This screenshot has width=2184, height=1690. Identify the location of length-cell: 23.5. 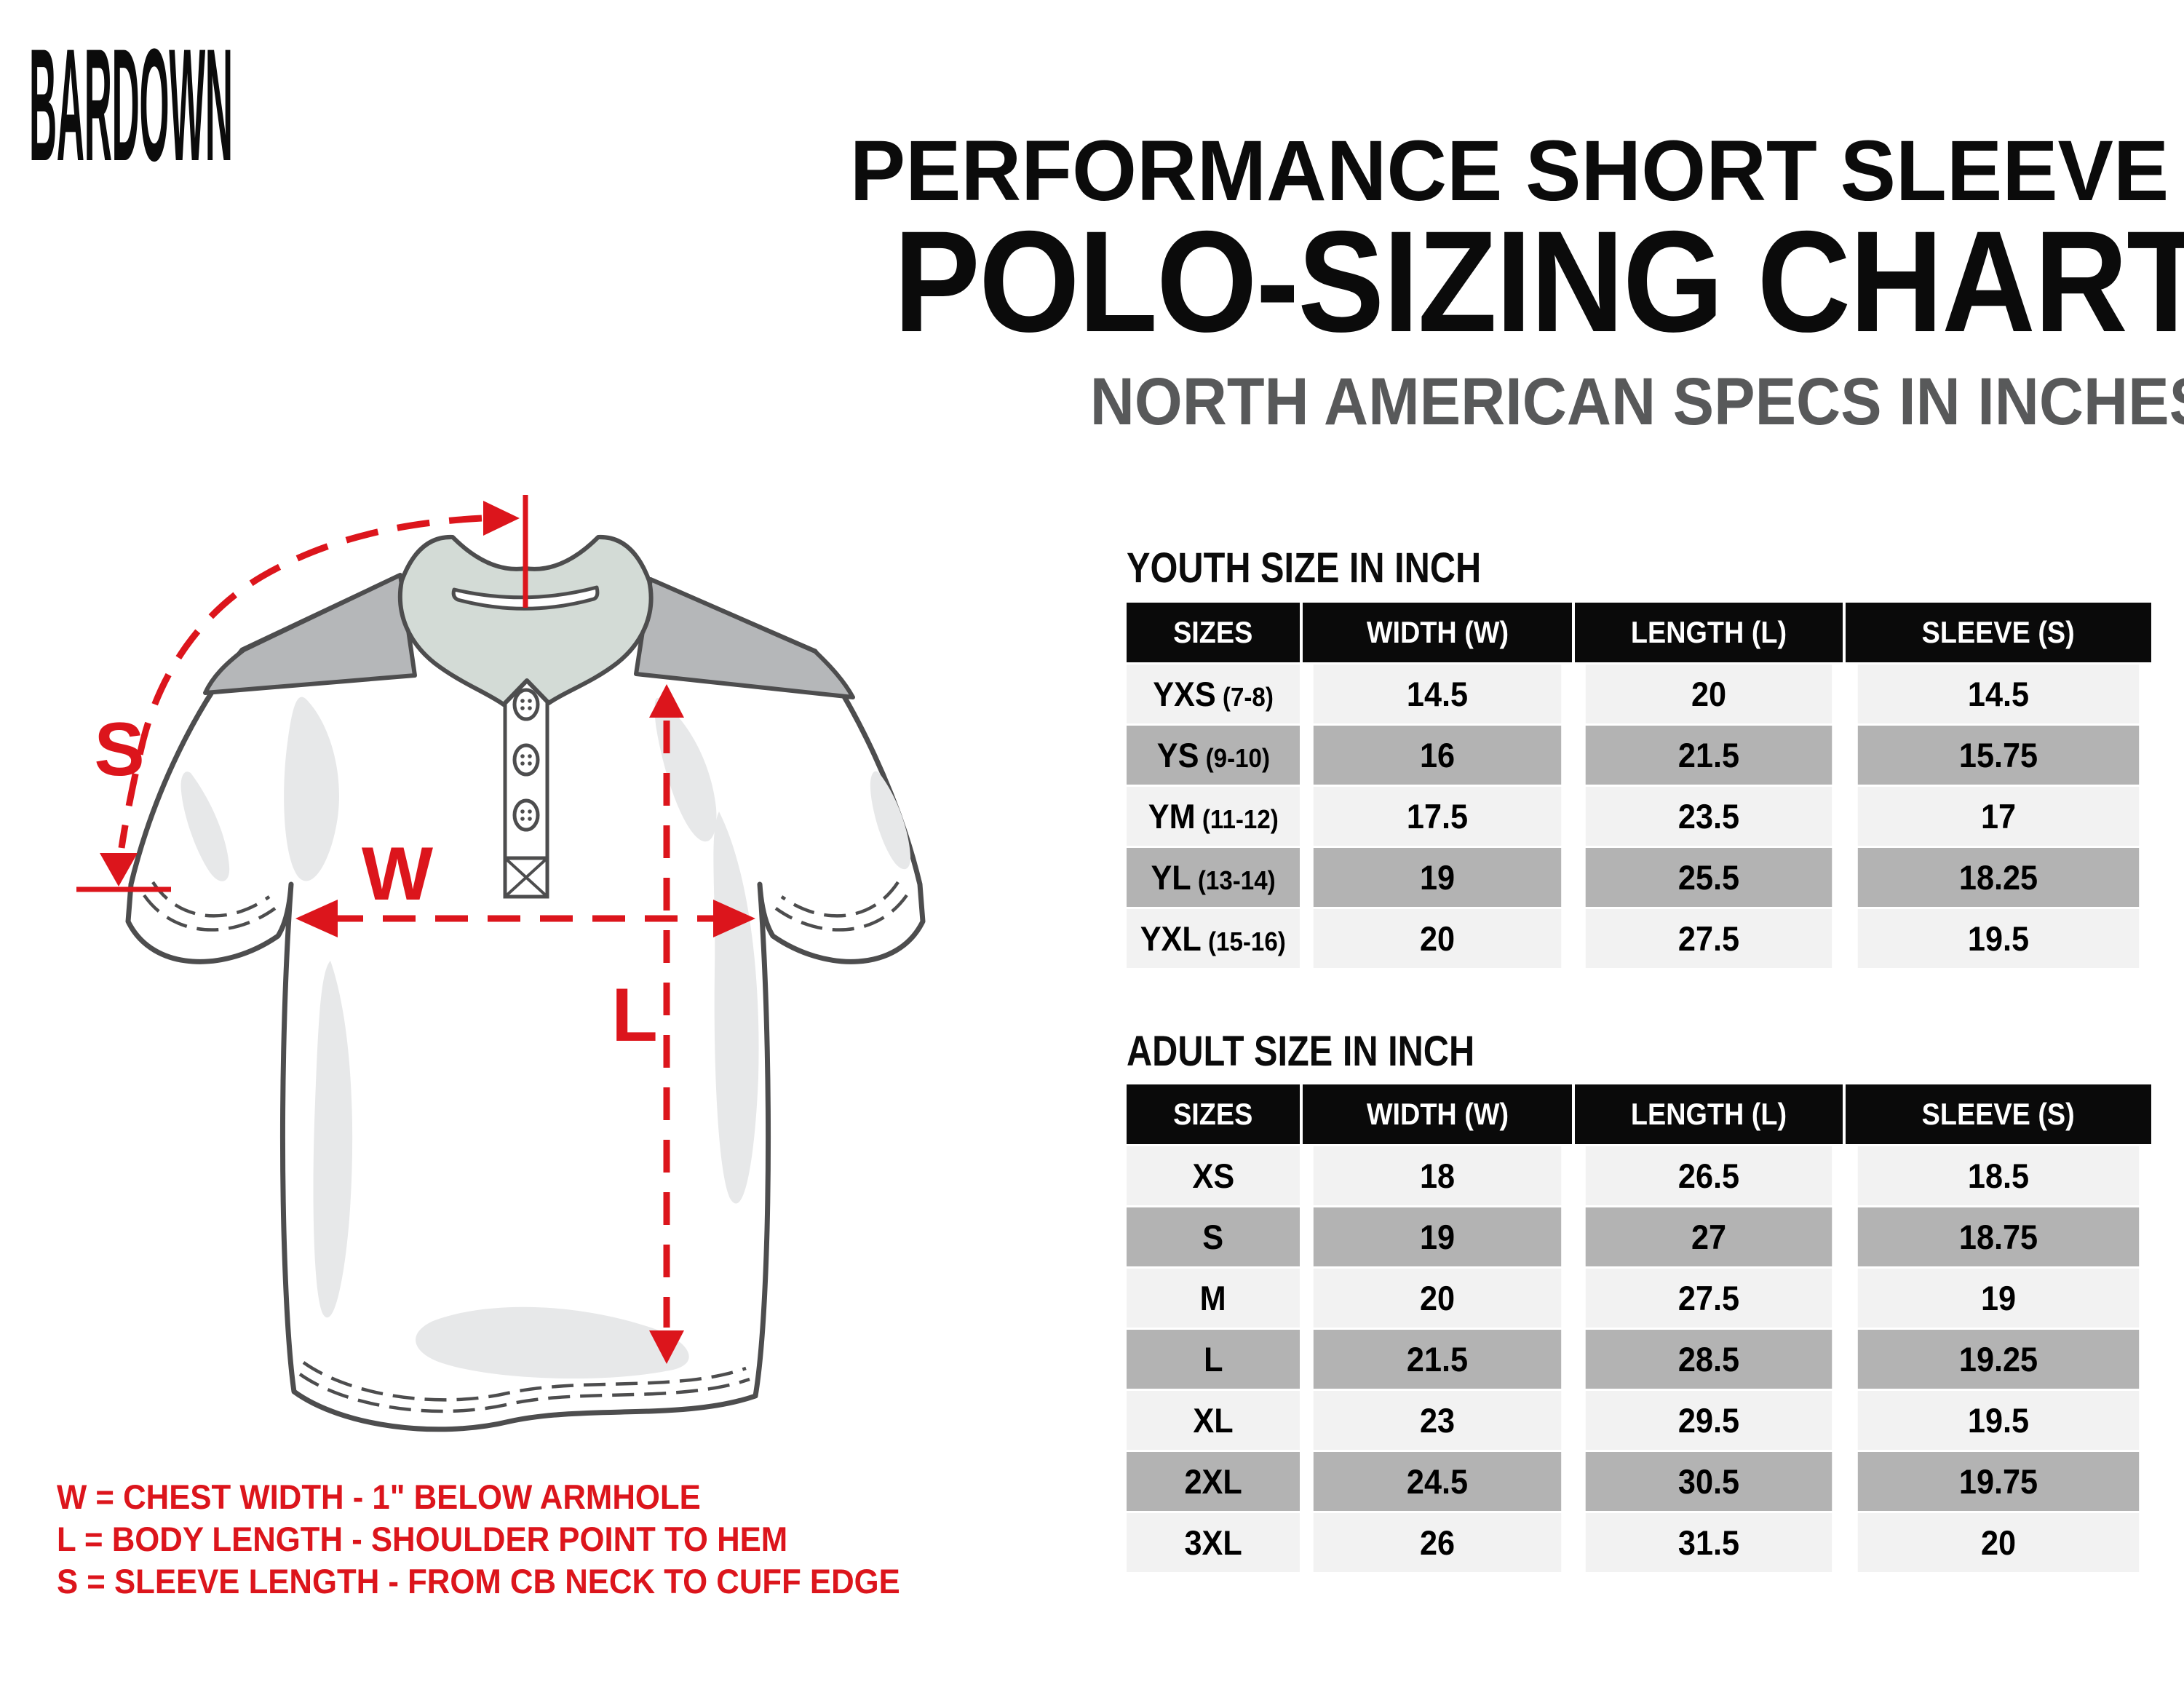
(1709, 817).